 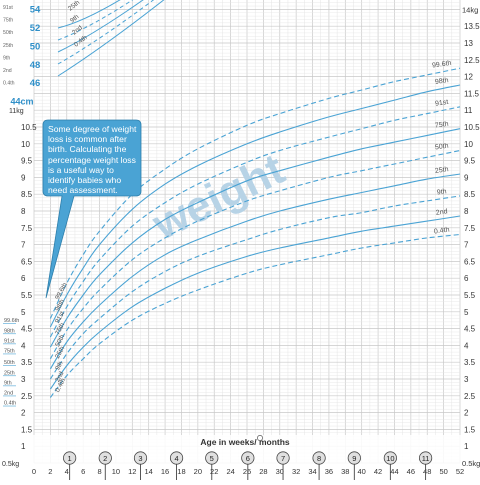 I want to click on weight-loss-callout, so click(x=92, y=209).